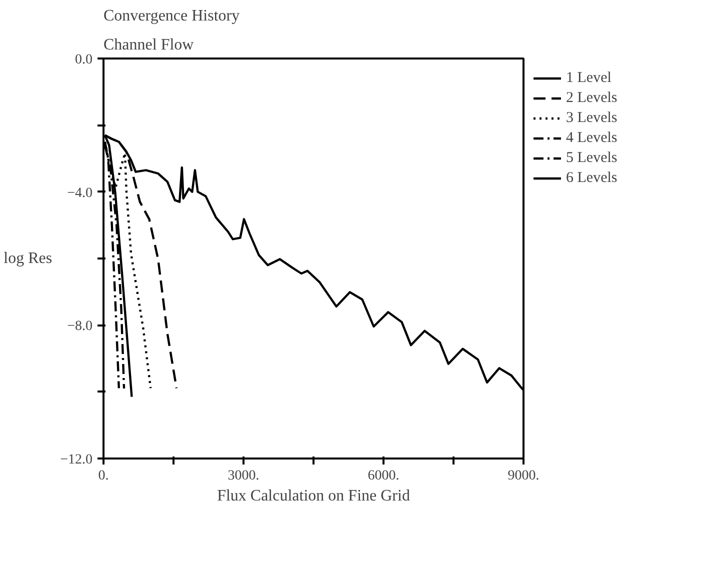 This screenshot has width=721, height=578. Describe the element at coordinates (244, 476) in the screenshot. I see `x-tick-label: 3000.` at that location.